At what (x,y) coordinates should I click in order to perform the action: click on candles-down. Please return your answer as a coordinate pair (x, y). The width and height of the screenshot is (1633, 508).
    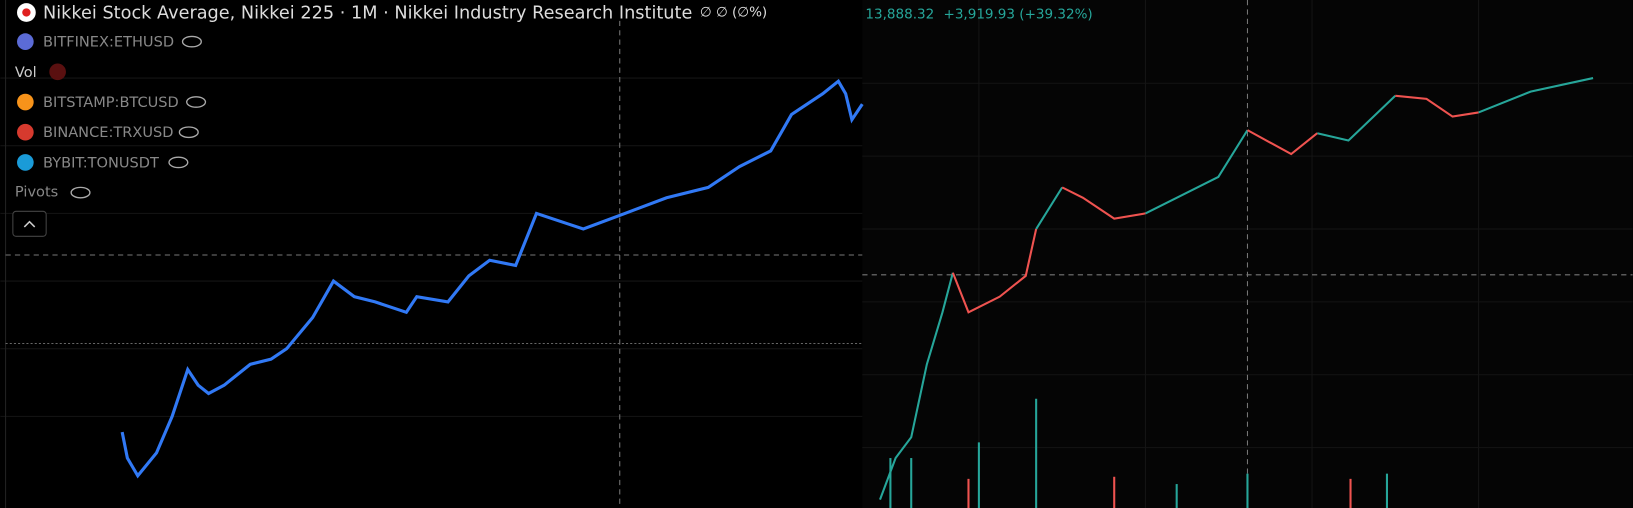
    Looking at the image, I should click on (1215, 204).